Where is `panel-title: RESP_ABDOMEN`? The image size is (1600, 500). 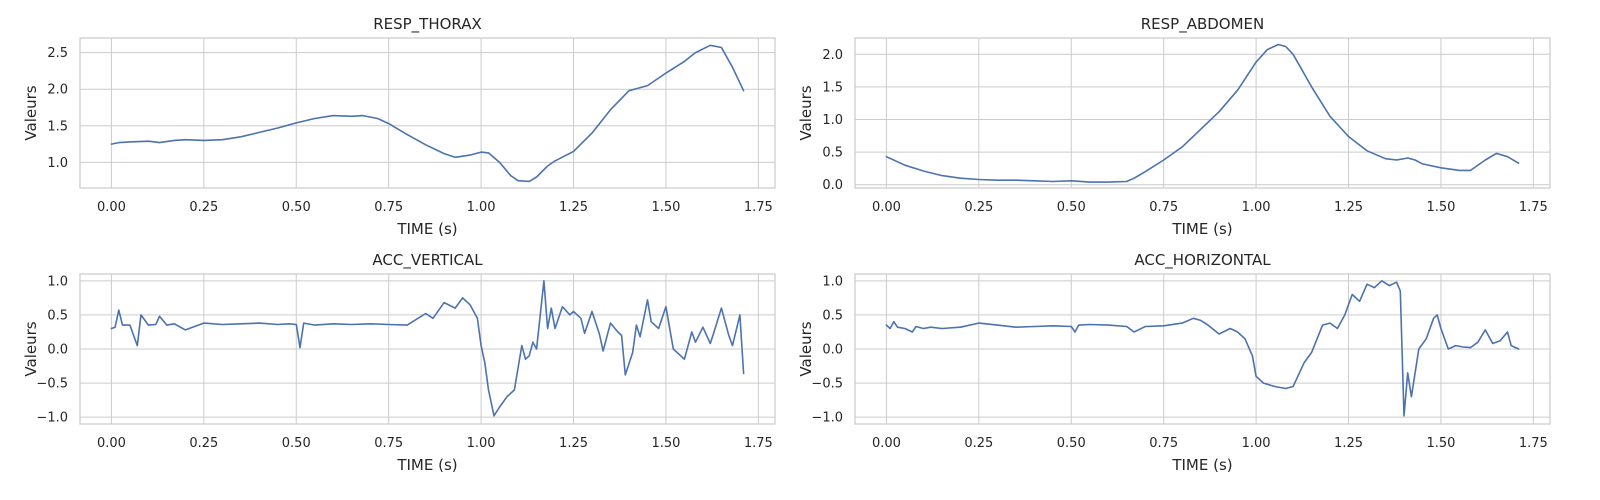 panel-title: RESP_ABDOMEN is located at coordinates (1203, 24).